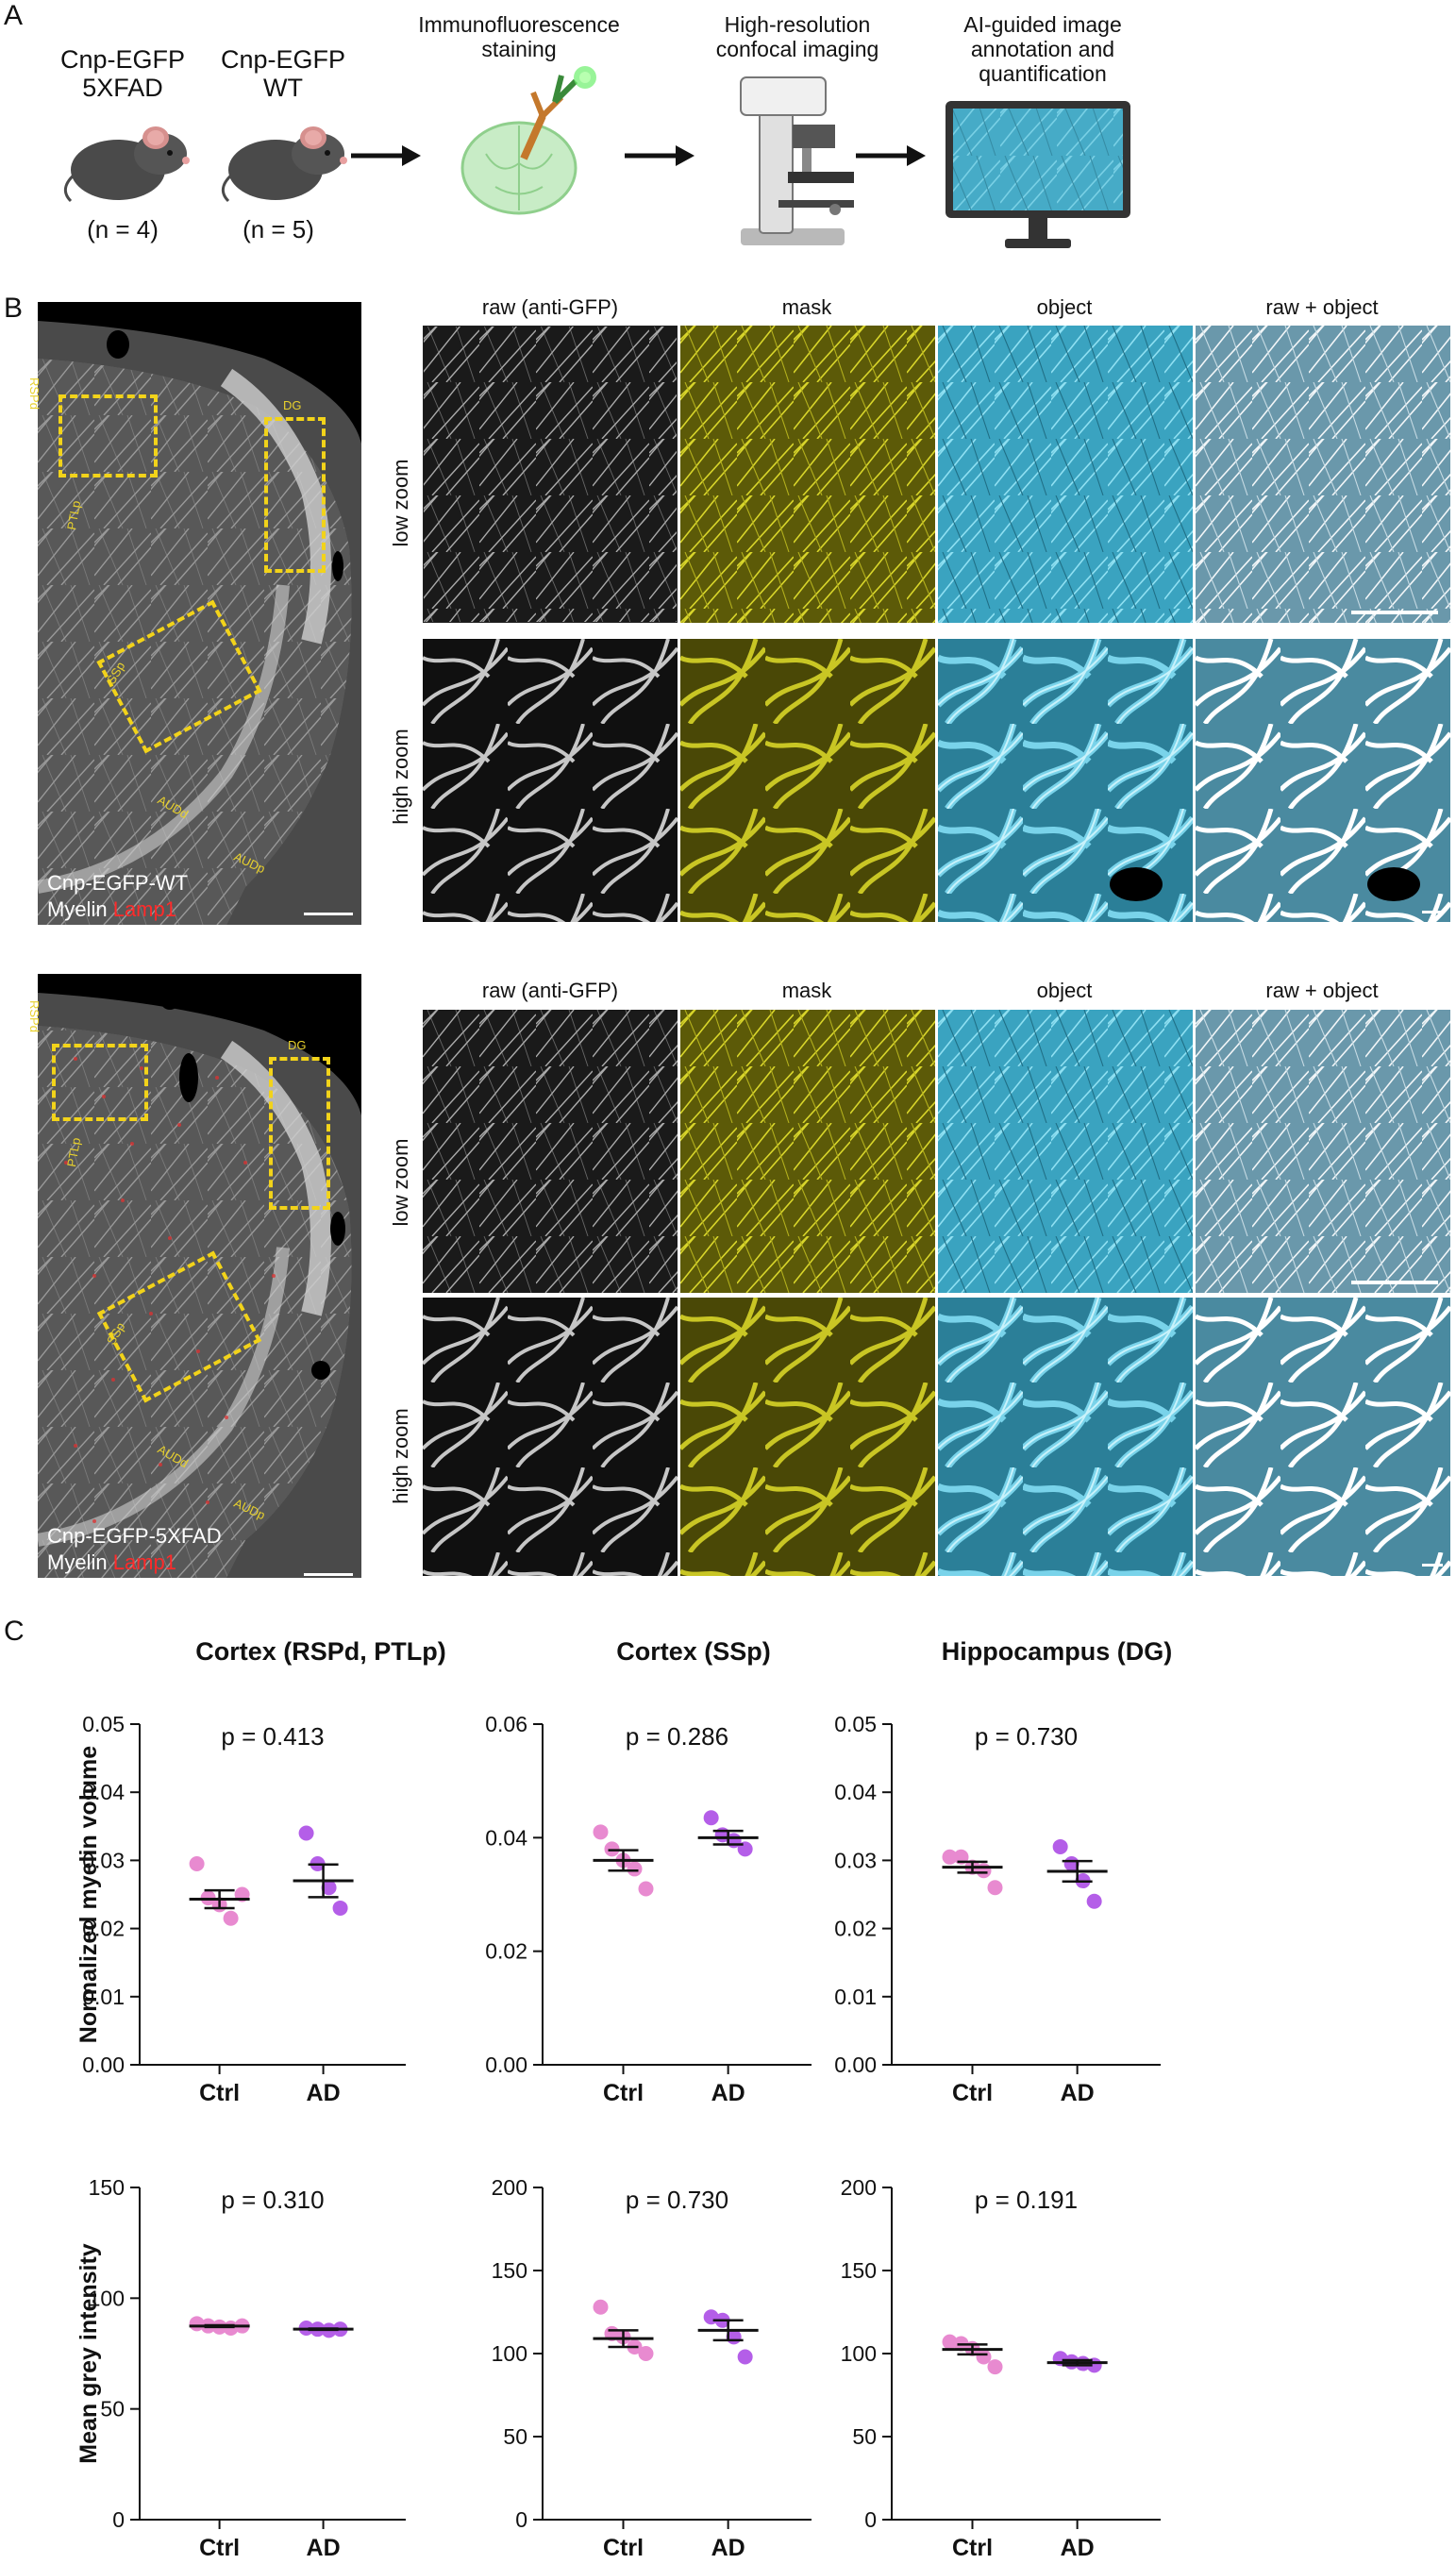 The height and width of the screenshot is (2564, 1456). I want to click on tile-ad-high-object, so click(1065, 1437).